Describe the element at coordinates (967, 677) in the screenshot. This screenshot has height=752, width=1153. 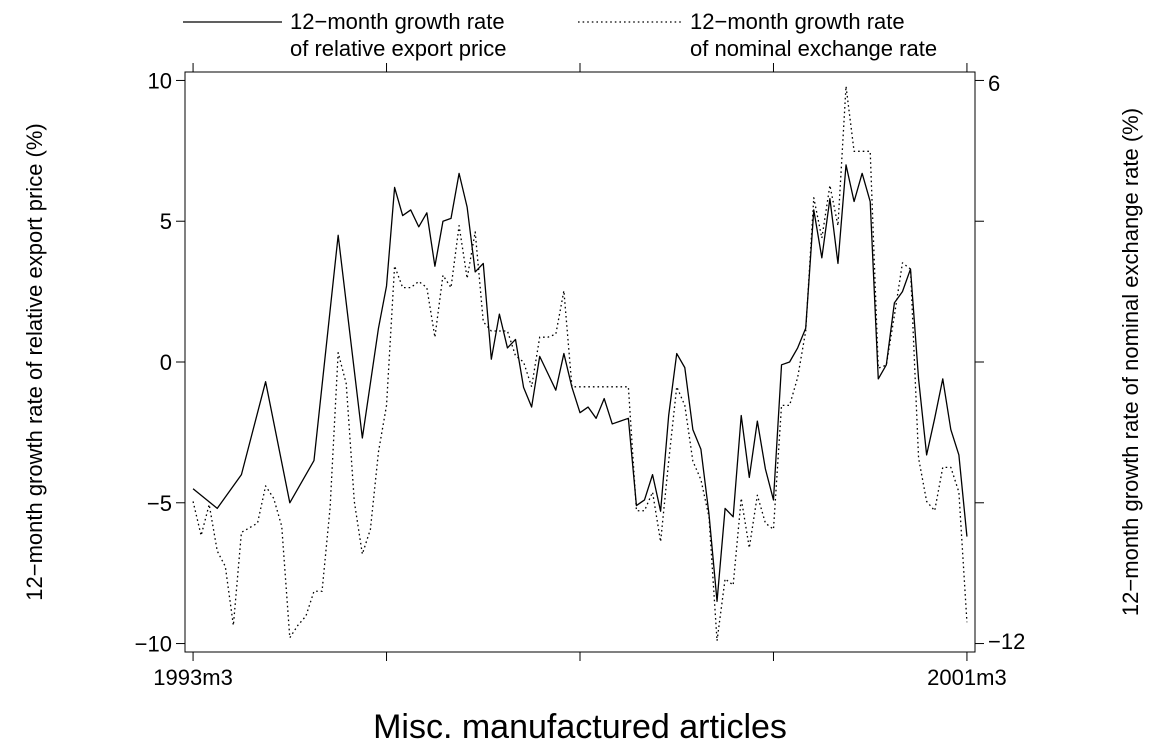
I see `x-tick-label: 2001m3` at that location.